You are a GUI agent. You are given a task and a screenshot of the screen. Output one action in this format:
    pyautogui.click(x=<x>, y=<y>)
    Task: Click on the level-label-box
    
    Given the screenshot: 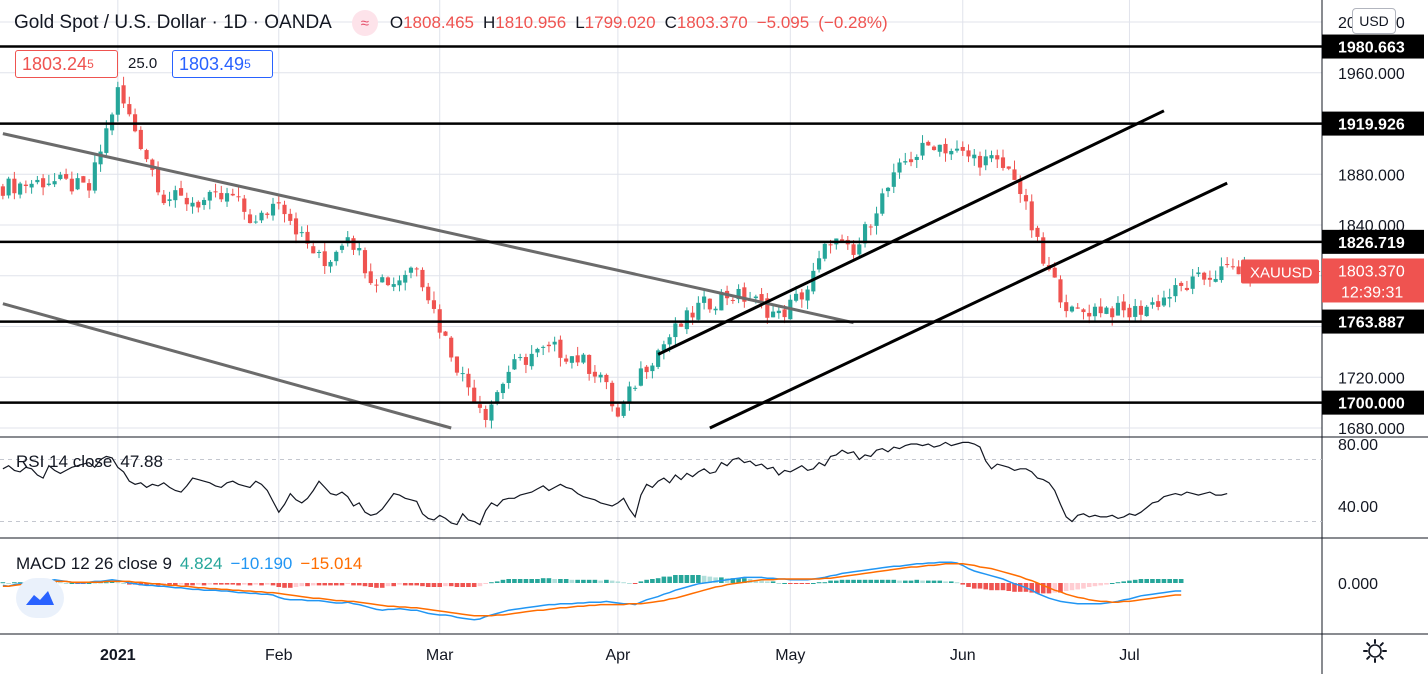 What is the action you would take?
    pyautogui.click(x=1373, y=402)
    